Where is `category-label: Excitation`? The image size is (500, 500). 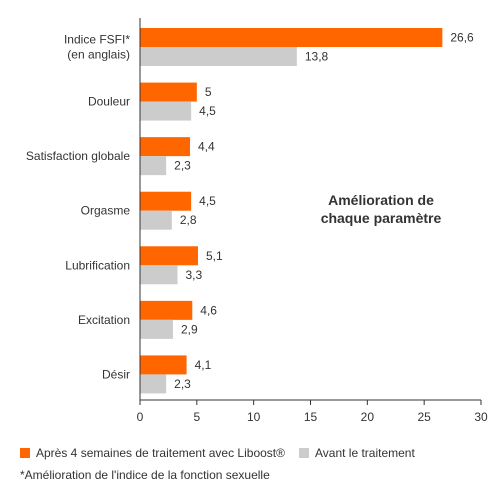
category-label: Excitation is located at coordinates (104, 320).